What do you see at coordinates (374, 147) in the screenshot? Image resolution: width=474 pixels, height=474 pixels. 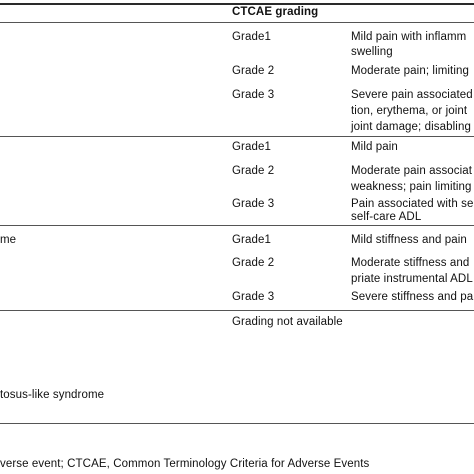 I see `grade-description: Mild pain` at bounding box center [374, 147].